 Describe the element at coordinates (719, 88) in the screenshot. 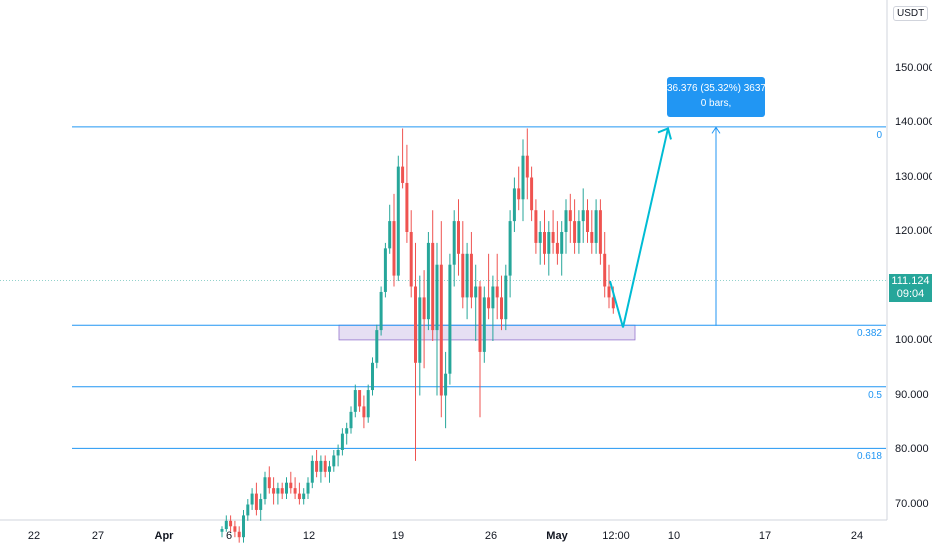

I see `measure-line1: 36.376 (35.32%) 36376` at that location.